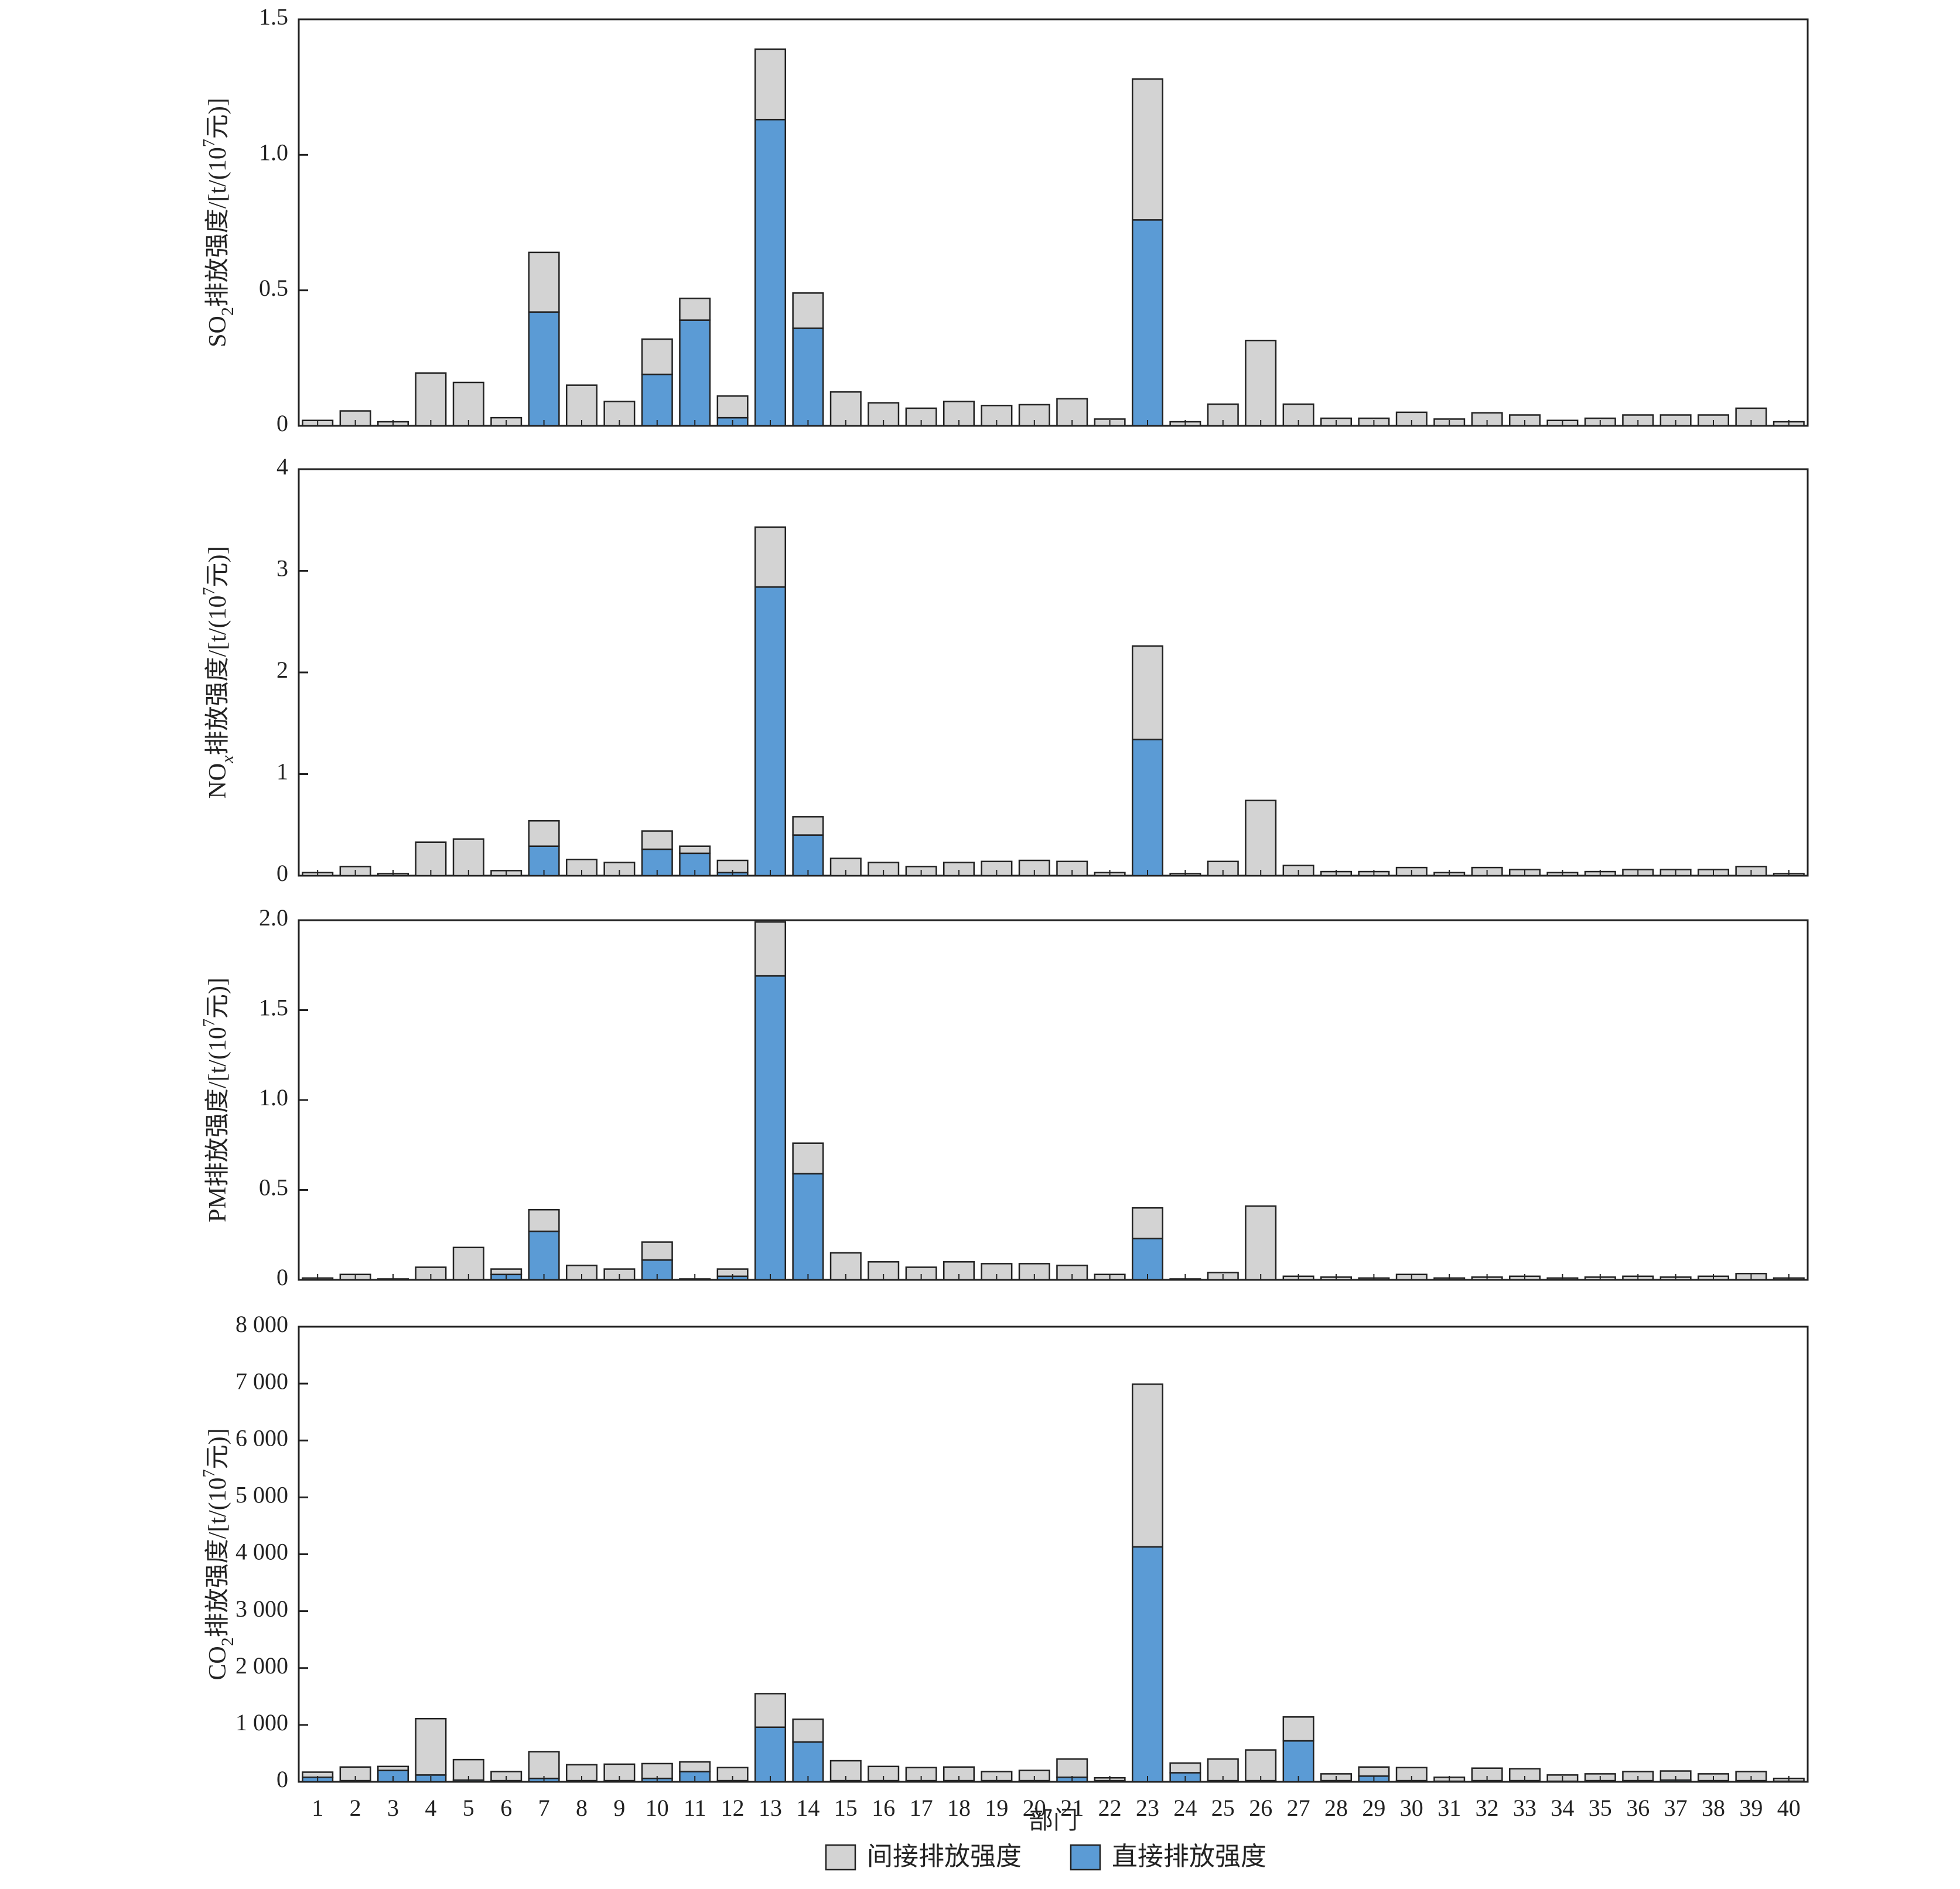 Image resolution: width=1960 pixels, height=1889 pixels. What do you see at coordinates (996, 1808) in the screenshot?
I see `x-tick-label: 19` at bounding box center [996, 1808].